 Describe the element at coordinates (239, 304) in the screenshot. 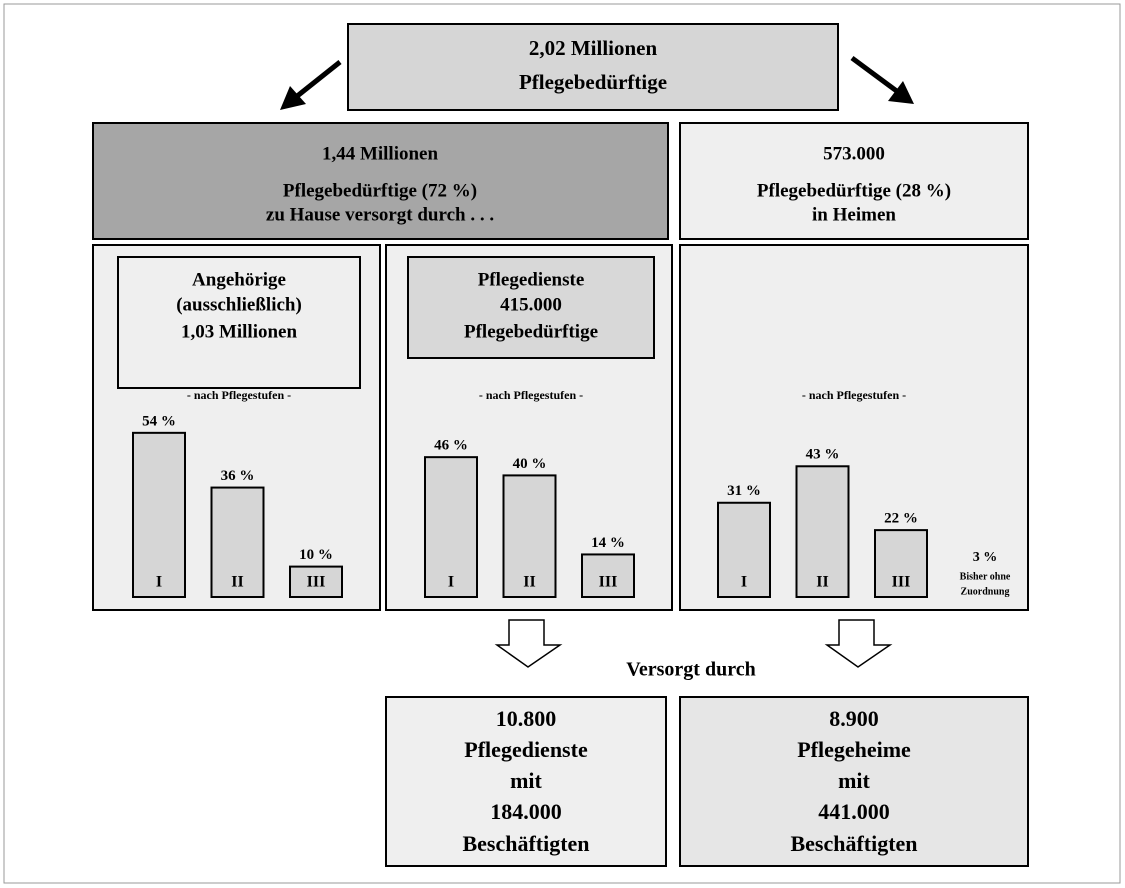

I see `panel-box-text: (ausschließlich)` at that location.